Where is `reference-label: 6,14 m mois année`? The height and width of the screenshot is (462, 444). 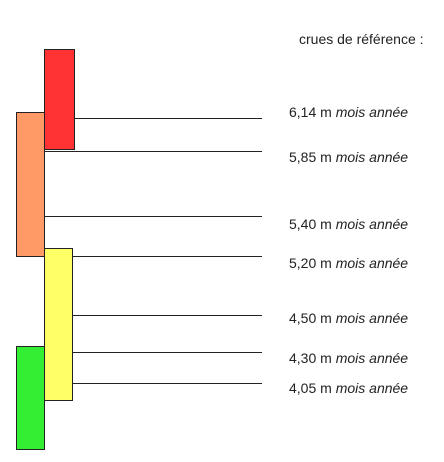 reference-label: 6,14 m mois année is located at coordinates (348, 112).